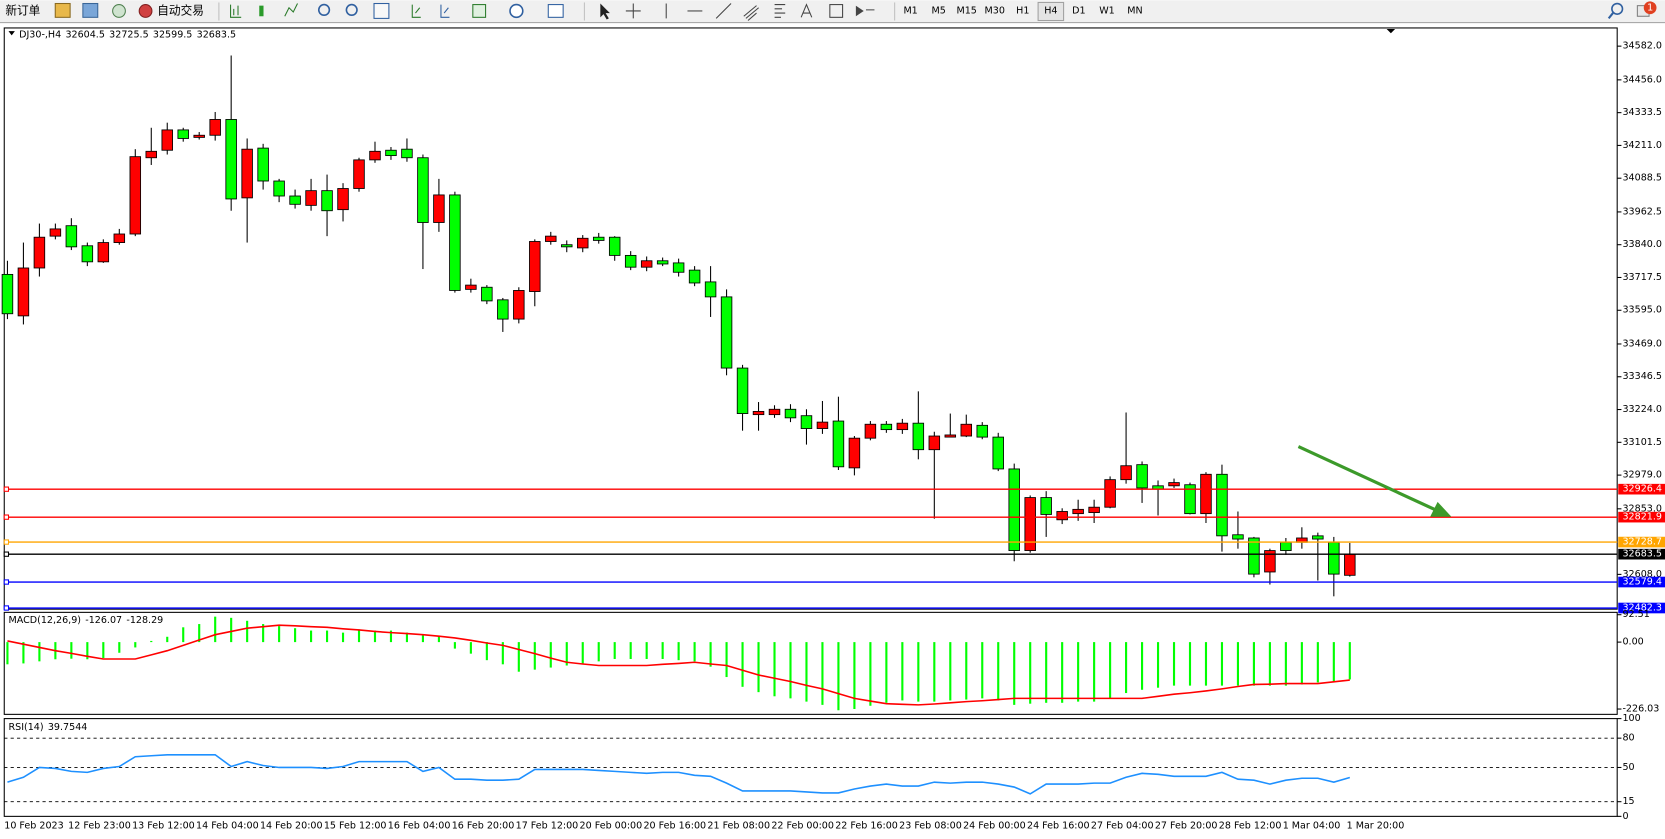 Image resolution: width=1665 pixels, height=839 pixels. I want to click on chart-shift-marker, so click(1391, 31).